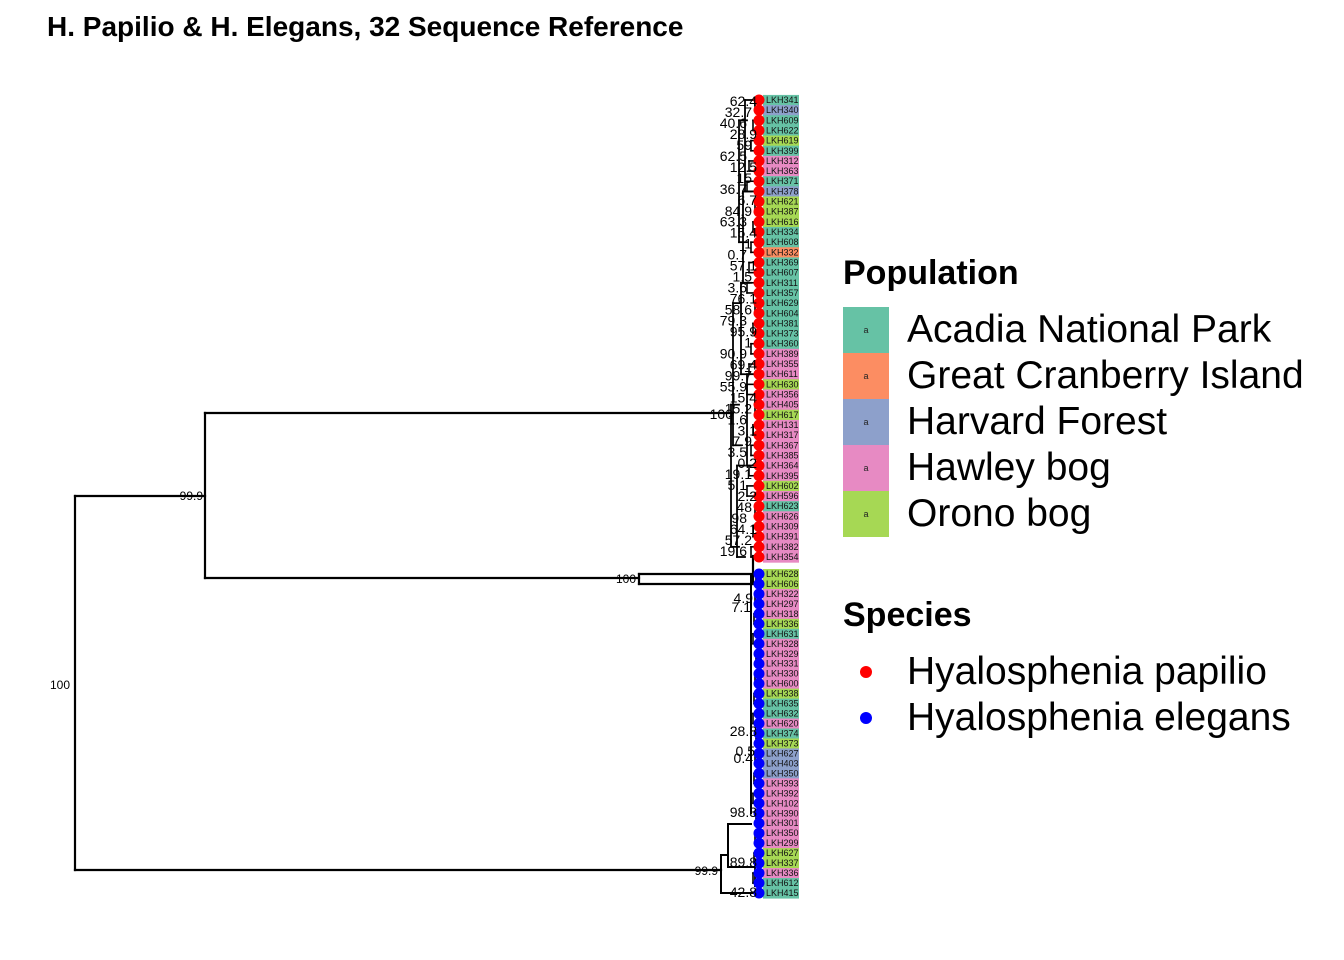 Image resolution: width=1344 pixels, height=960 pixels. Describe the element at coordinates (738, 419) in the screenshot. I see `bootstrap-label: 1.6` at that location.